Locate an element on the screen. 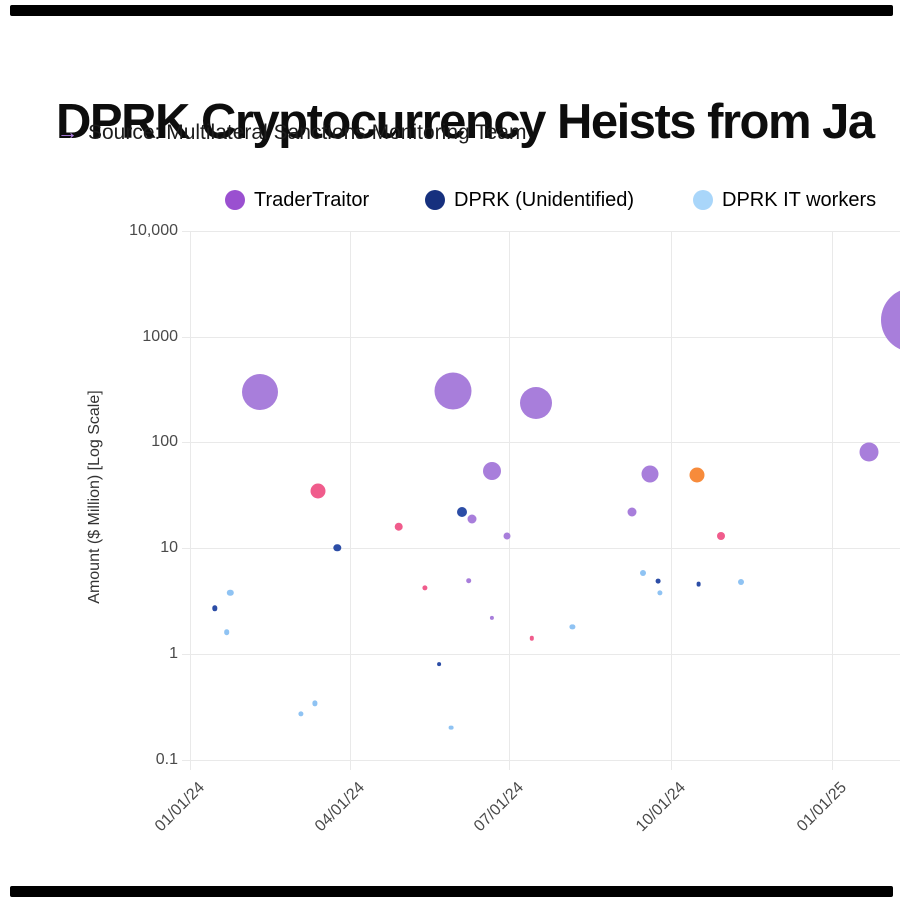 The height and width of the screenshot is (900, 900). y-tick-label: 1 is located at coordinates (173, 653).